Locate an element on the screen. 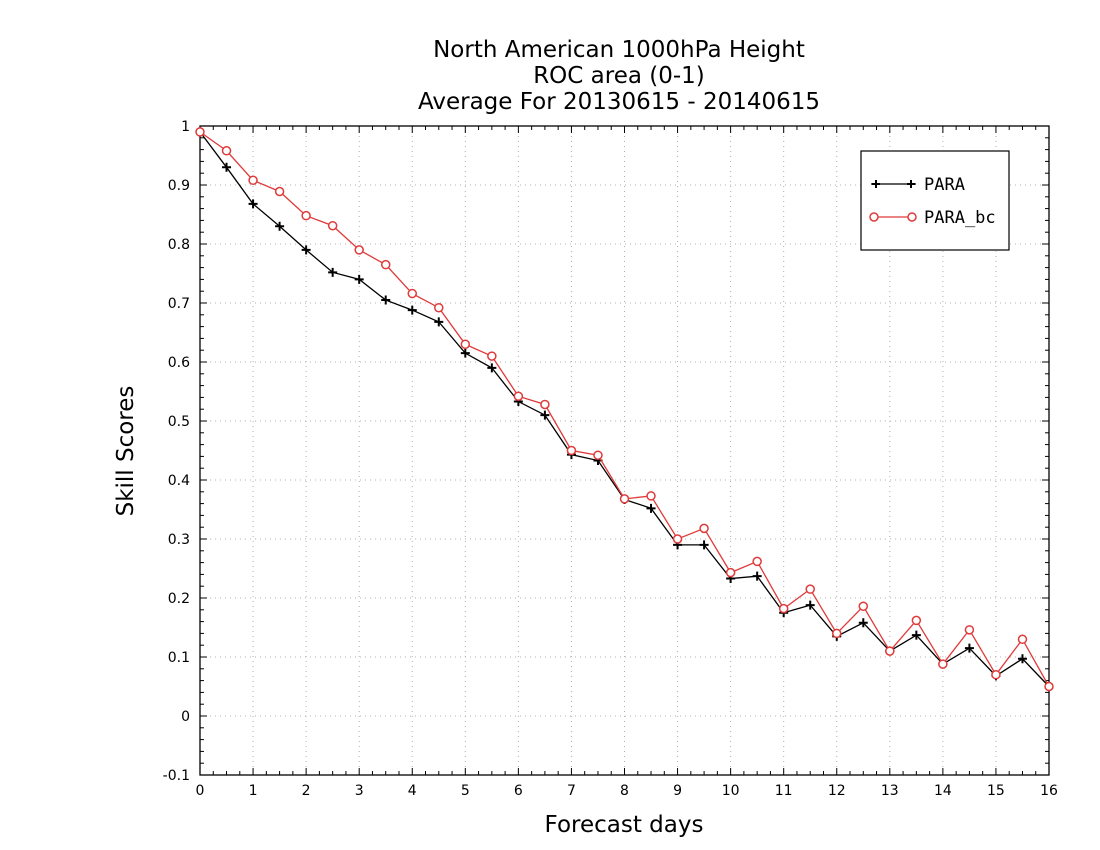 The image size is (1100, 850). x-tick-label-16: 16 is located at coordinates (1049, 791).